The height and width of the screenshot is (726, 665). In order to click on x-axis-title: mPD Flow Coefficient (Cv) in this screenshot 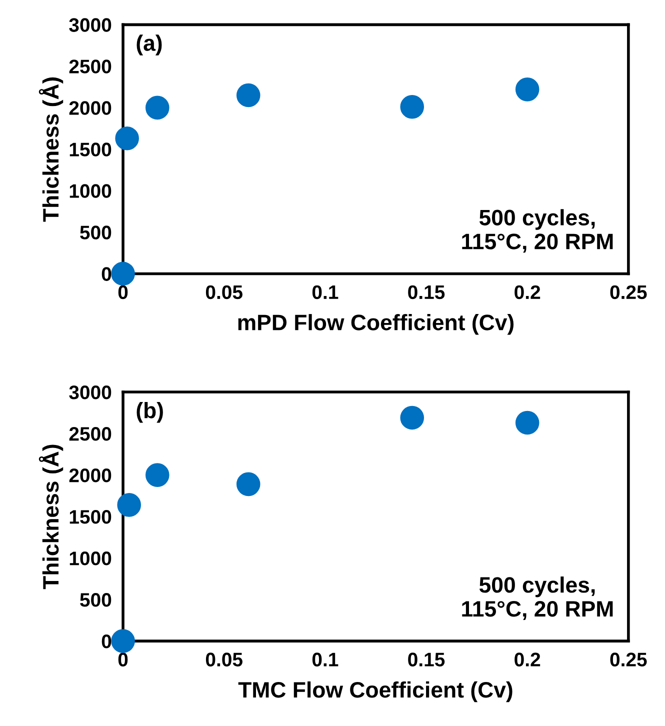, I will do `click(376, 324)`.